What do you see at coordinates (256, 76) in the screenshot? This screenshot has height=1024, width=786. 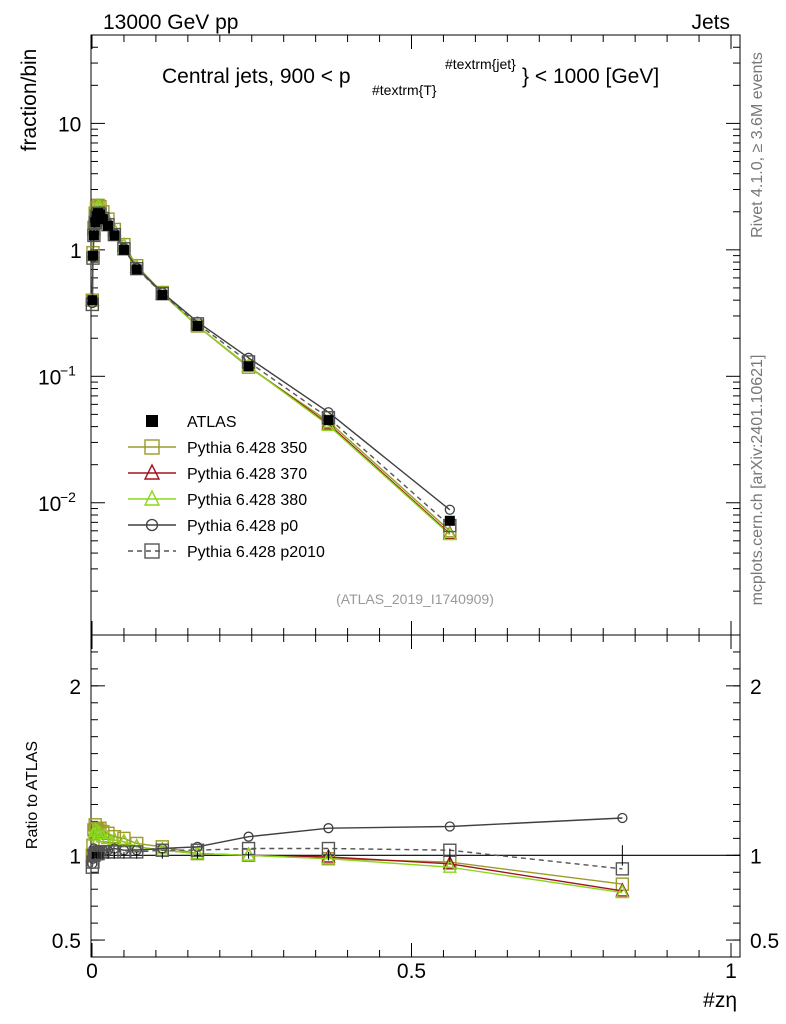 I see `title-main: Central jets, 900 < p` at bounding box center [256, 76].